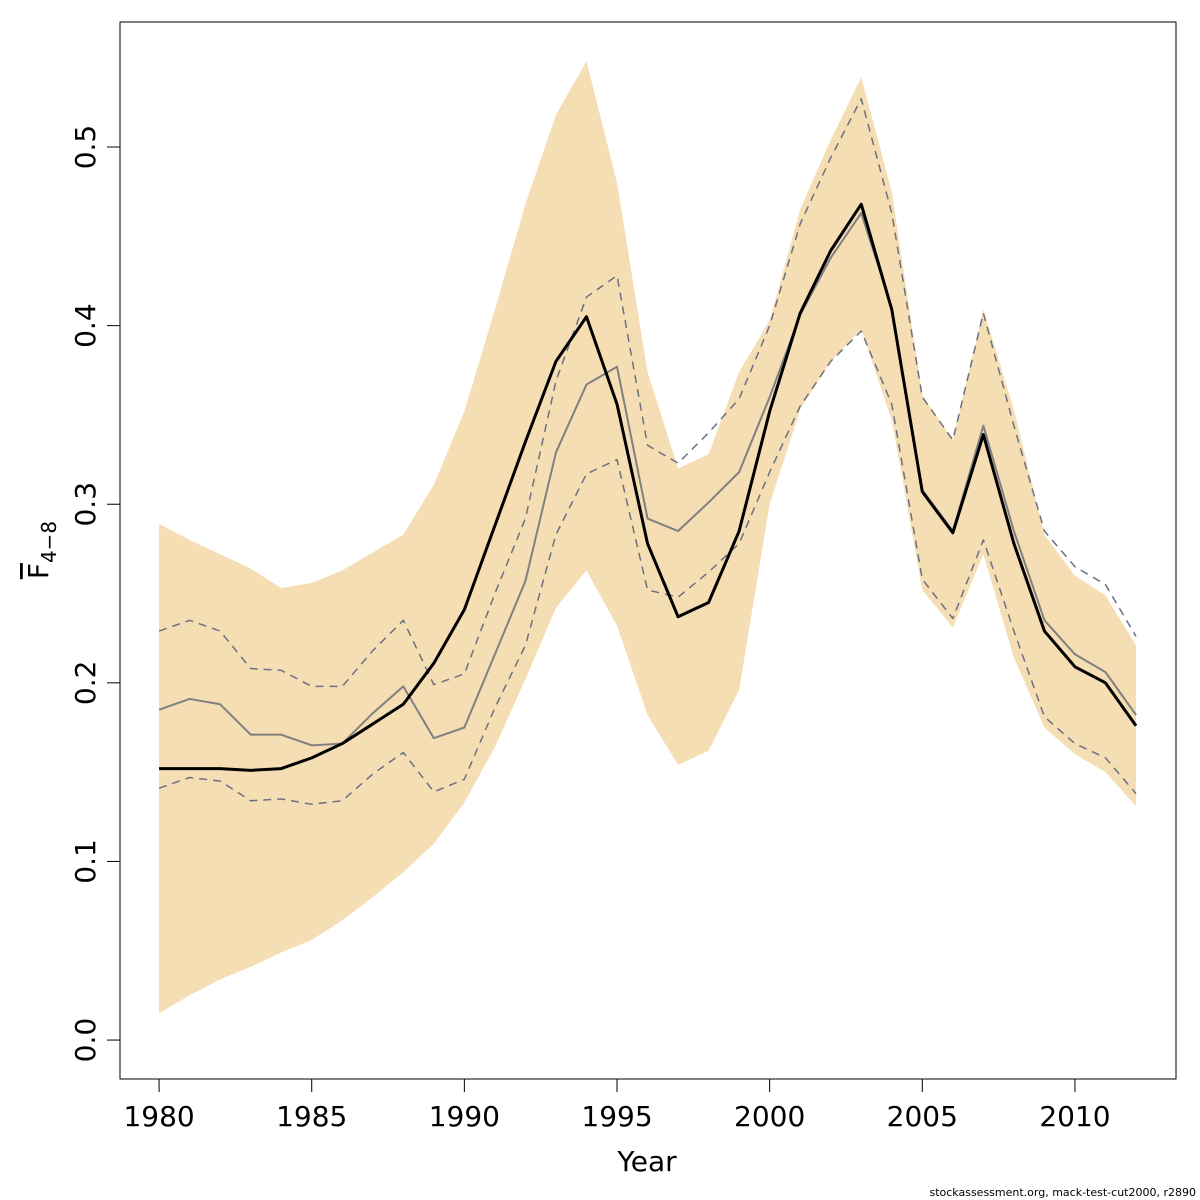 This screenshot has width=1200, height=1200. Describe the element at coordinates (769, 1116) in the screenshot. I see `x-tick-label: 2000` at that location.